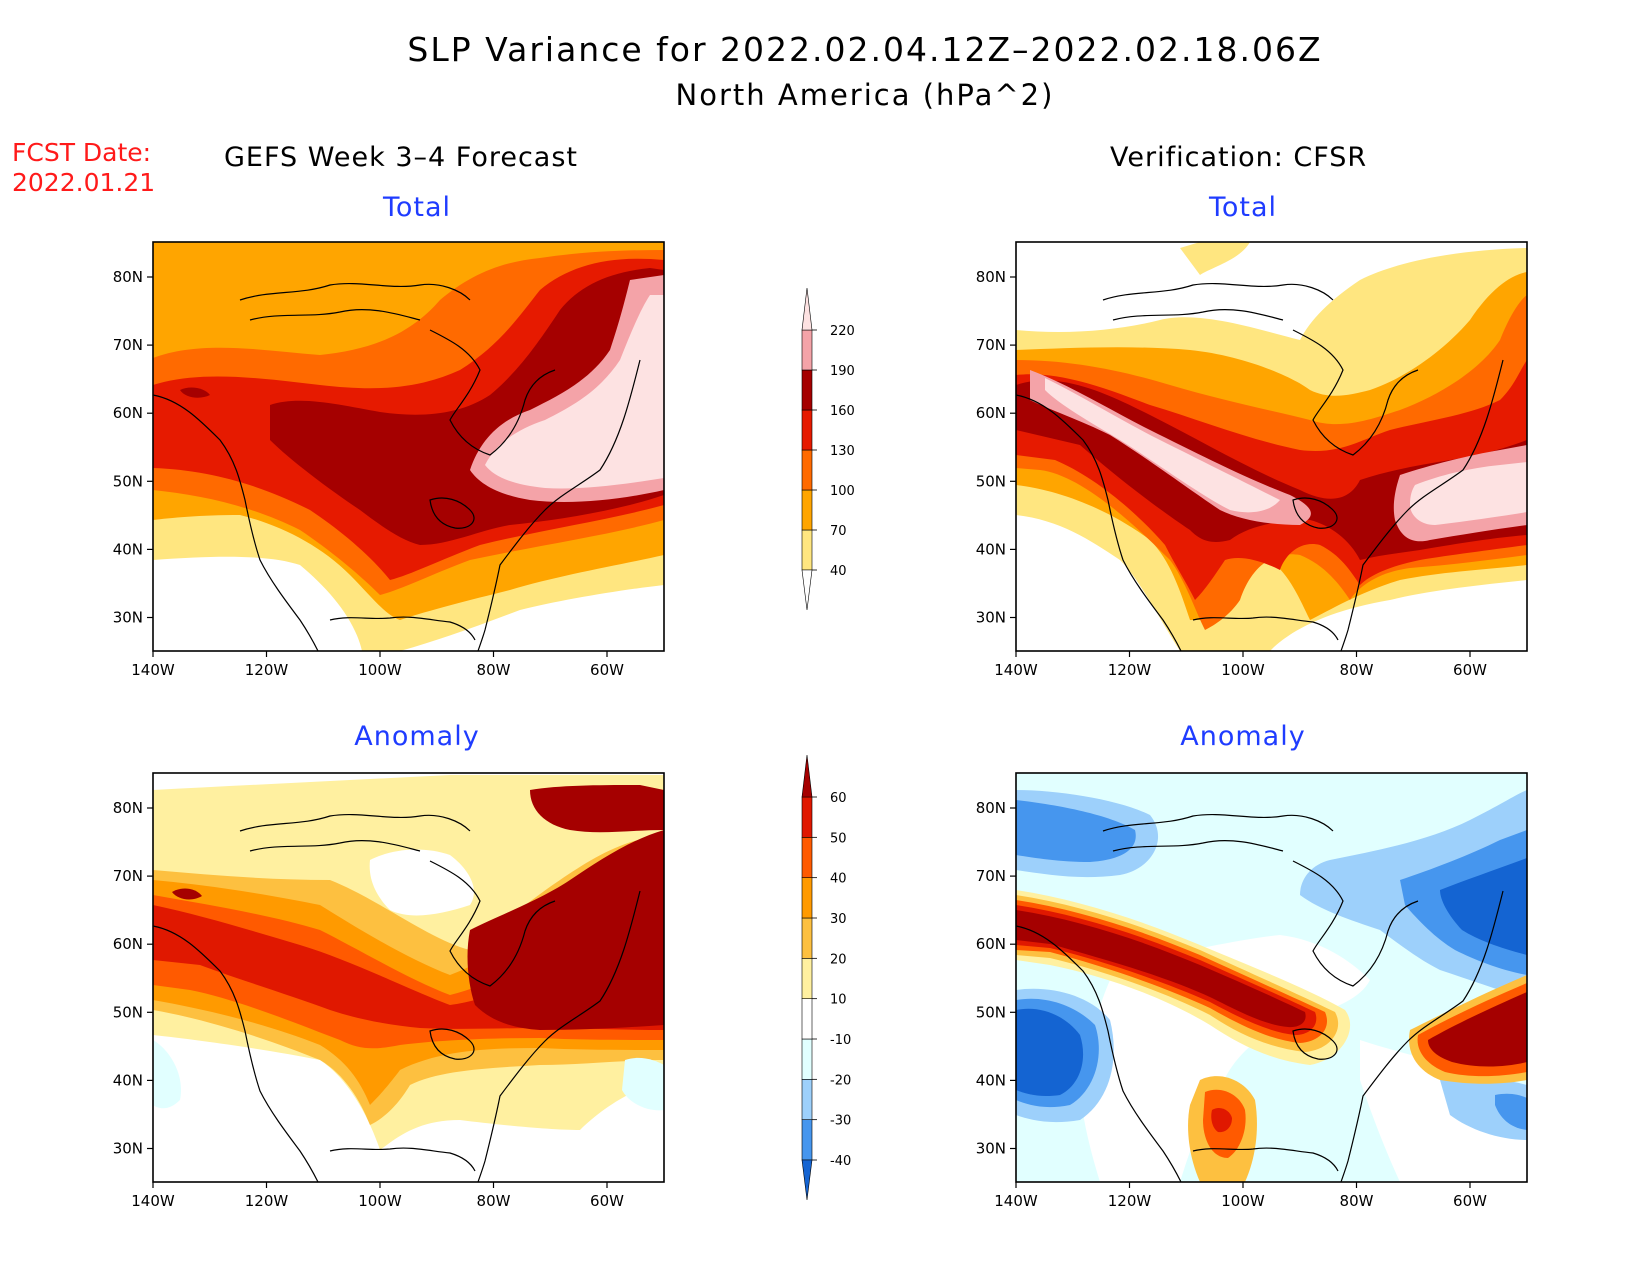 The height and width of the screenshot is (1275, 1650). What do you see at coordinates (355, 301) in the screenshot?
I see `coastline-arctic-islands` at bounding box center [355, 301].